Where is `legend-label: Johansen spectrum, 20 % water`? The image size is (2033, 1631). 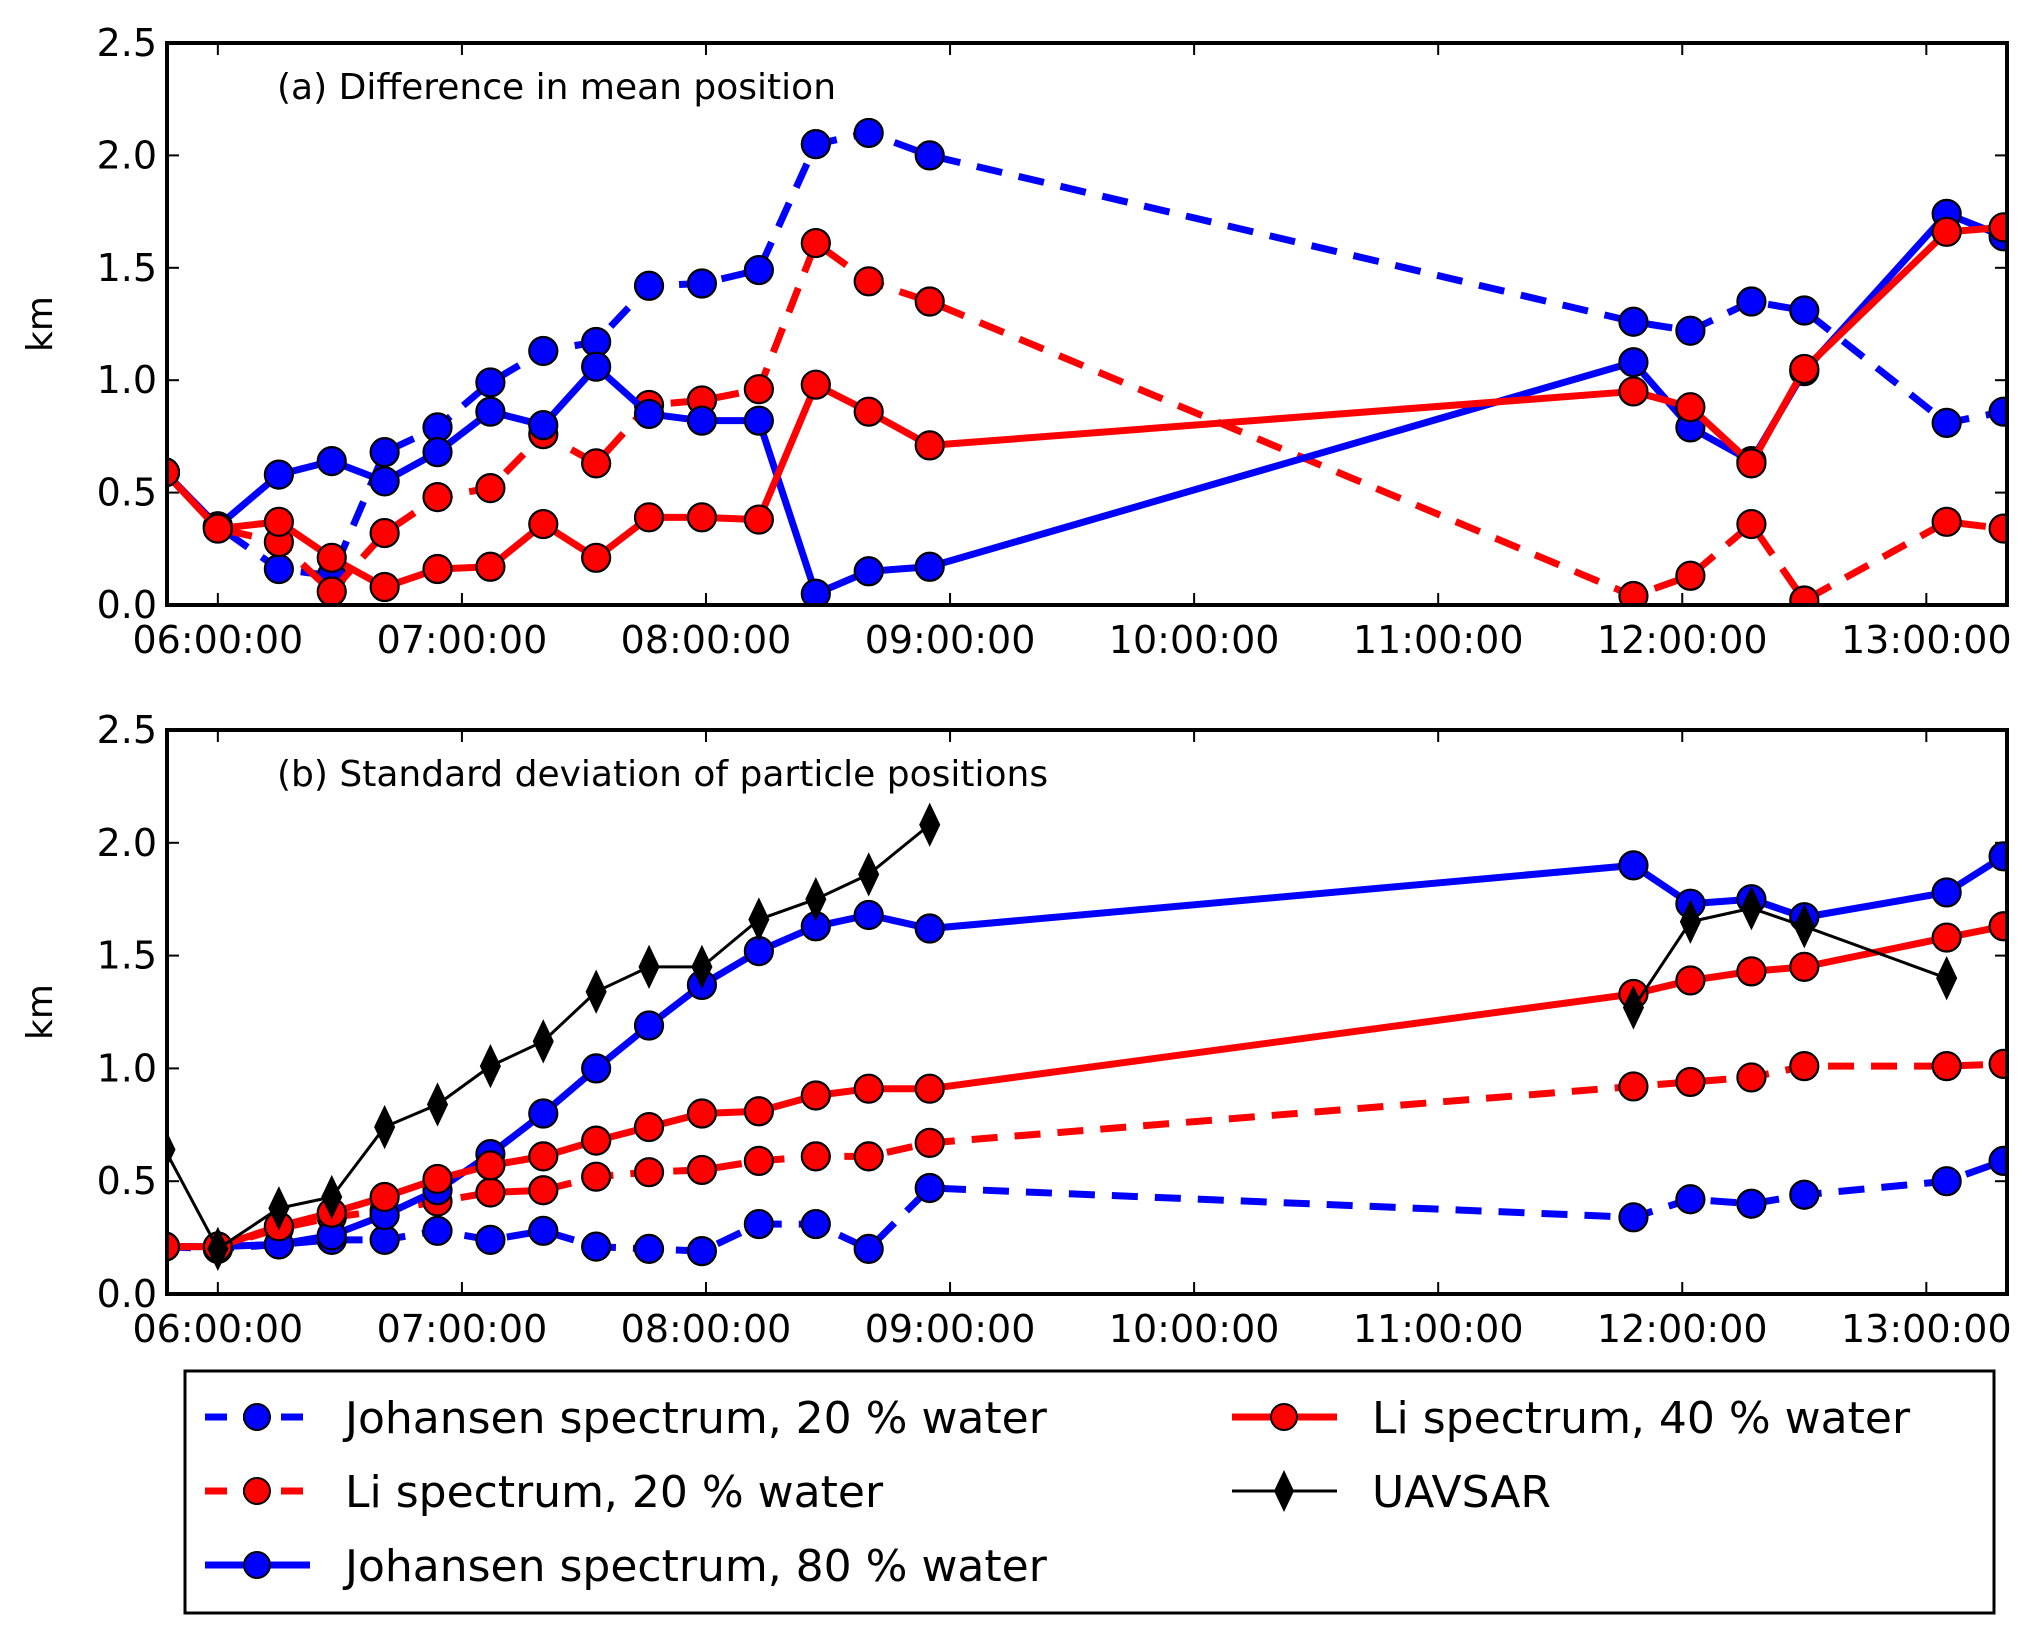 legend-label: Johansen spectrum, 20 % water is located at coordinates (695, 1418).